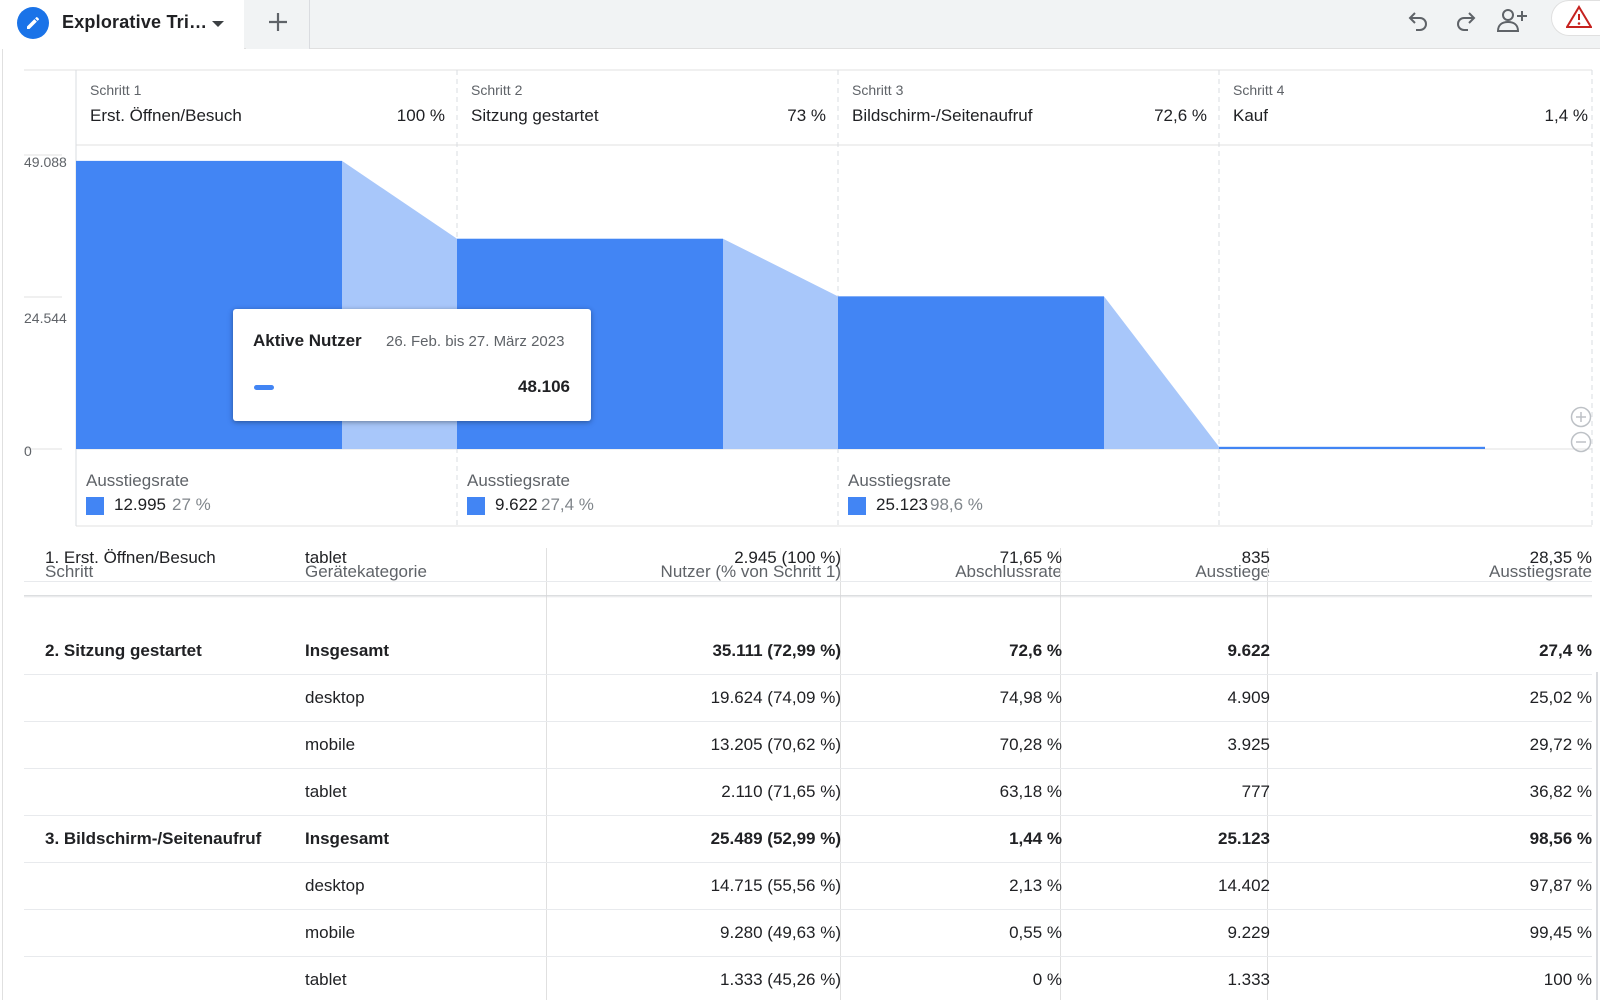 This screenshot has height=1000, width=1600. I want to click on col-header-exit-rate: Ausstiegsrate, so click(1540, 571).